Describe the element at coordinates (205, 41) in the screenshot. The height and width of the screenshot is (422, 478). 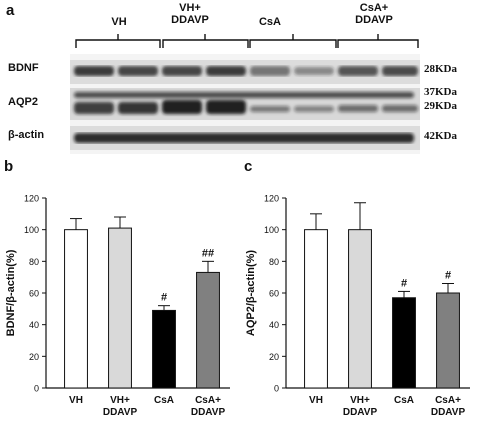
I see `bracket-vh-ddavp` at that location.